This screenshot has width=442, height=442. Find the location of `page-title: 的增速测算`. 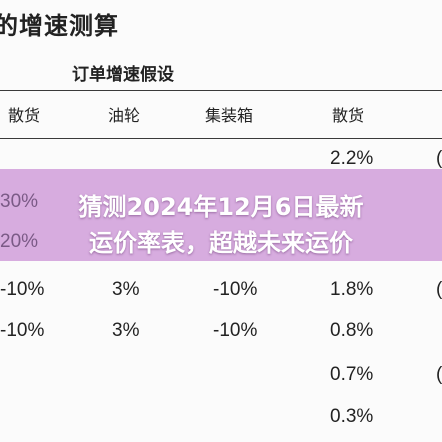

page-title: 的增速测算 is located at coordinates (59, 25).